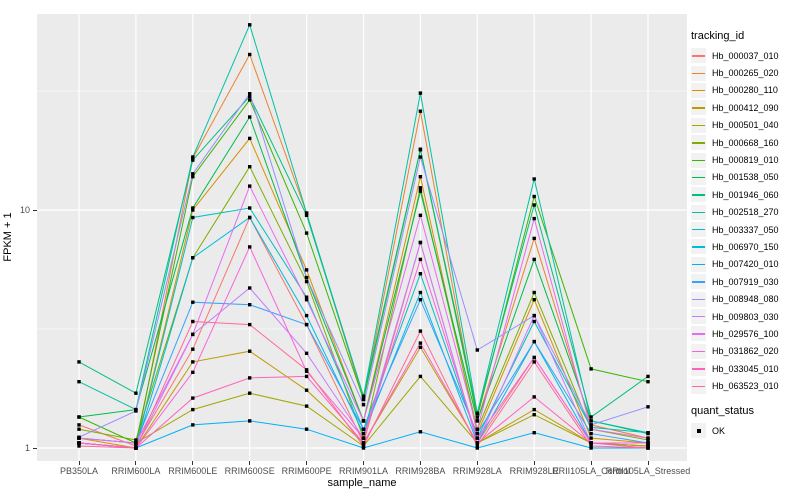 The width and height of the screenshot is (800, 500). What do you see at coordinates (745, 55) in the screenshot?
I see `legend-item-Hb_000037_010: Hb_000037_010` at bounding box center [745, 55].